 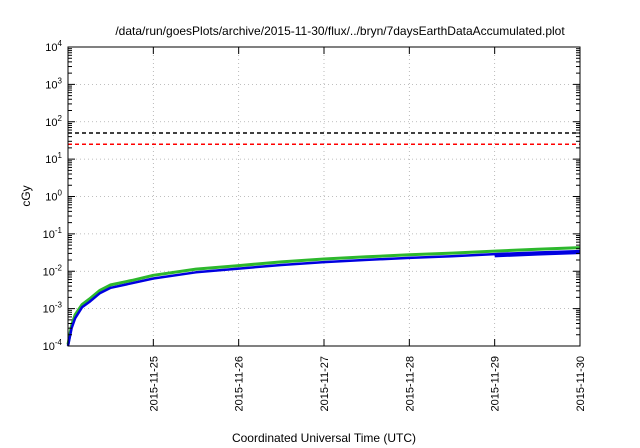 I want to click on y-tick-label: 10⁻³, so click(x=53, y=308).